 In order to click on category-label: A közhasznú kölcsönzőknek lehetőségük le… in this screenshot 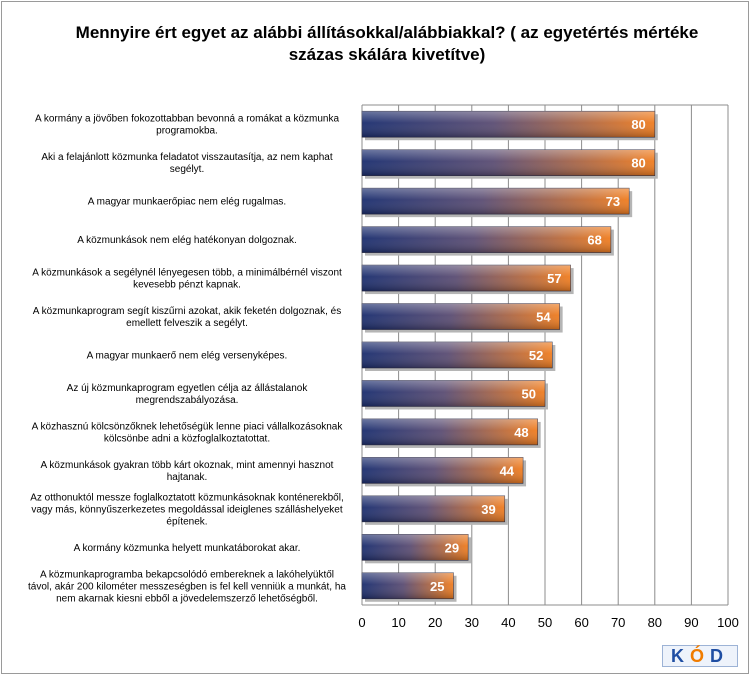, I will do `click(188, 432)`.